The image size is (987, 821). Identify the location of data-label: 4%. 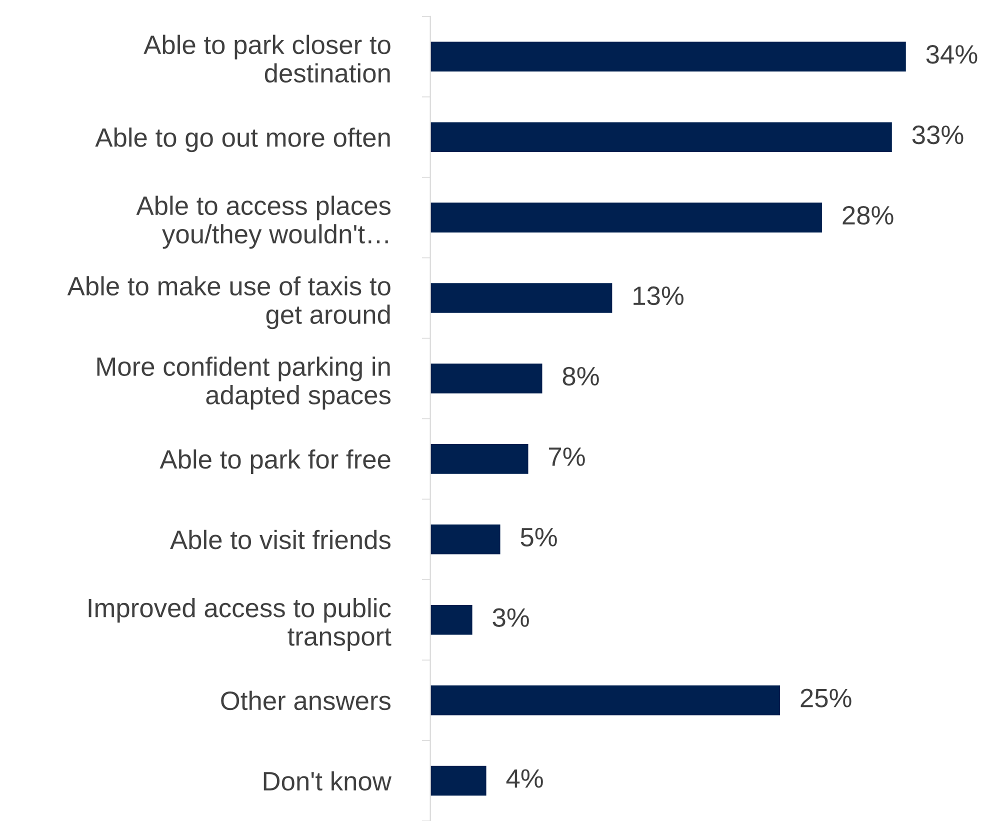
(524, 778).